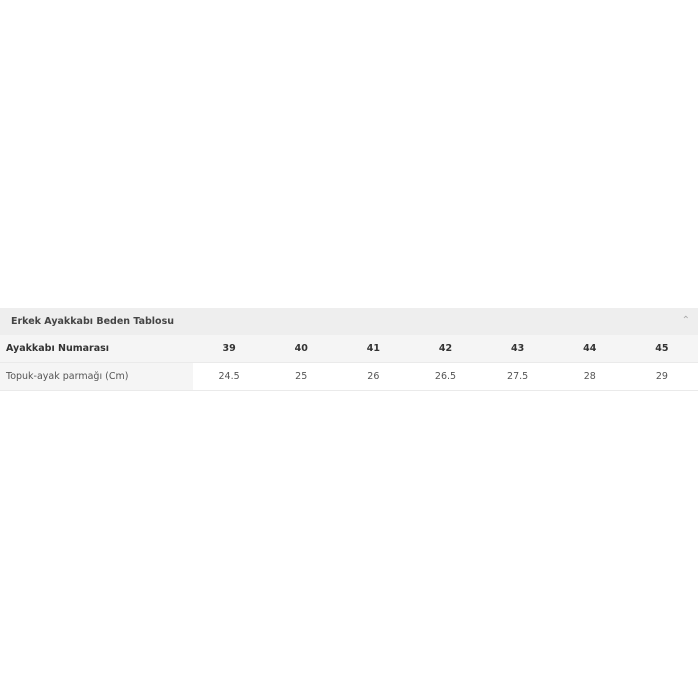  Describe the element at coordinates (349, 321) in the screenshot. I see `size-chart-header: Erkek Ayakkabı Beden Tablosu ⌃` at that location.